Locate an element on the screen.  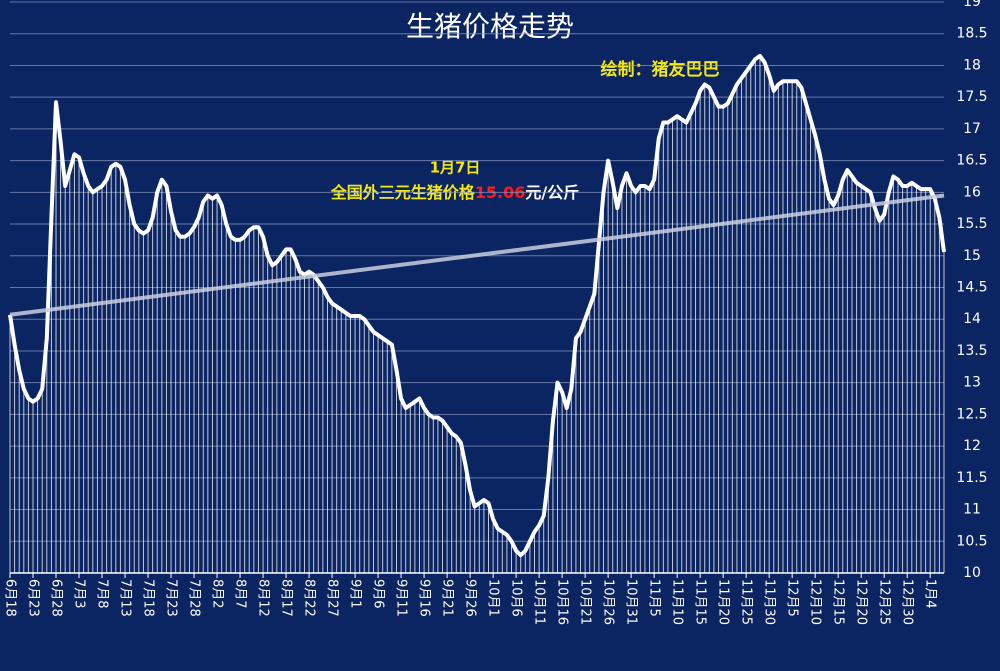
y-tick-label: 16 is located at coordinates (972, 192).